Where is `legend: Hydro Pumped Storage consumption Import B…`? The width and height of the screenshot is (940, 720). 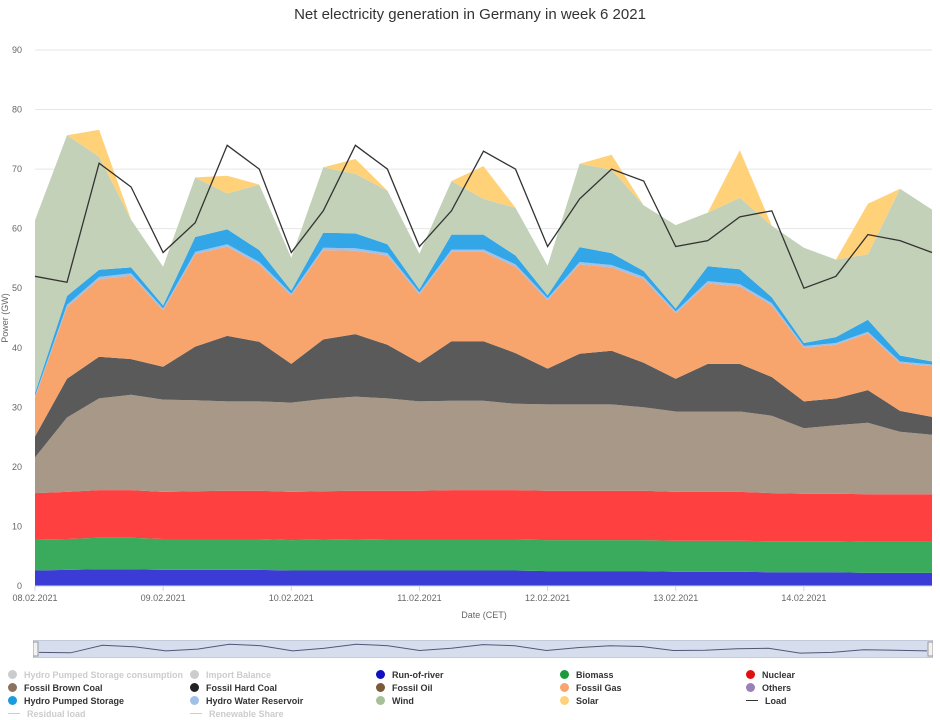 legend: Hydro Pumped Storage consumption Import B… is located at coordinates (470, 692).